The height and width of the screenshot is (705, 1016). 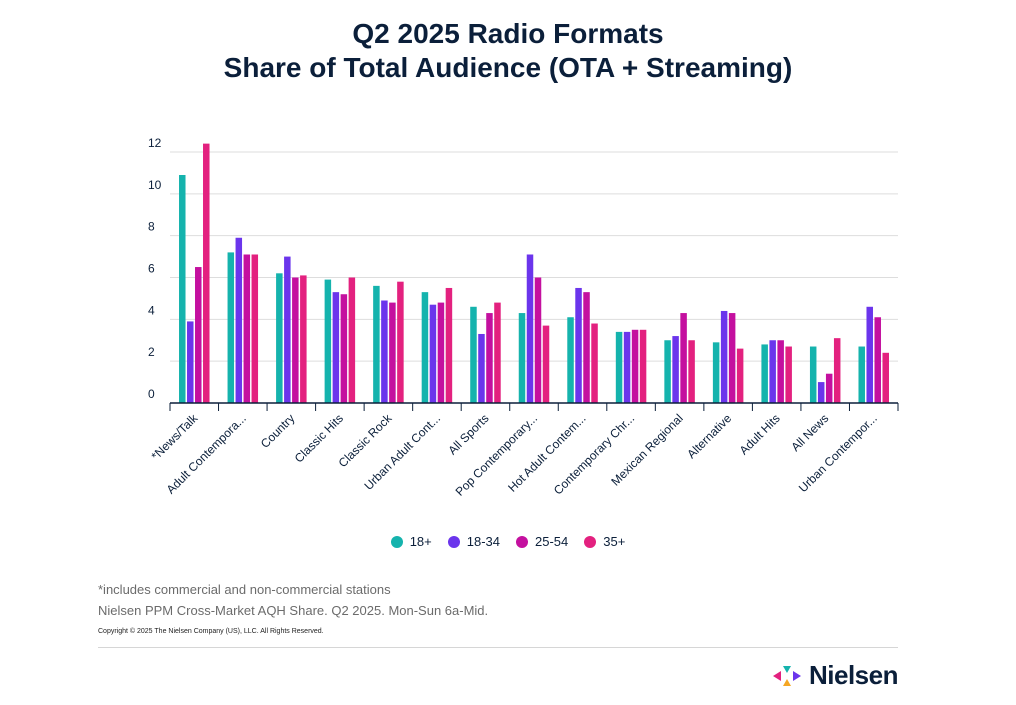 I want to click on y-tick-label: 4, so click(x=151, y=310).